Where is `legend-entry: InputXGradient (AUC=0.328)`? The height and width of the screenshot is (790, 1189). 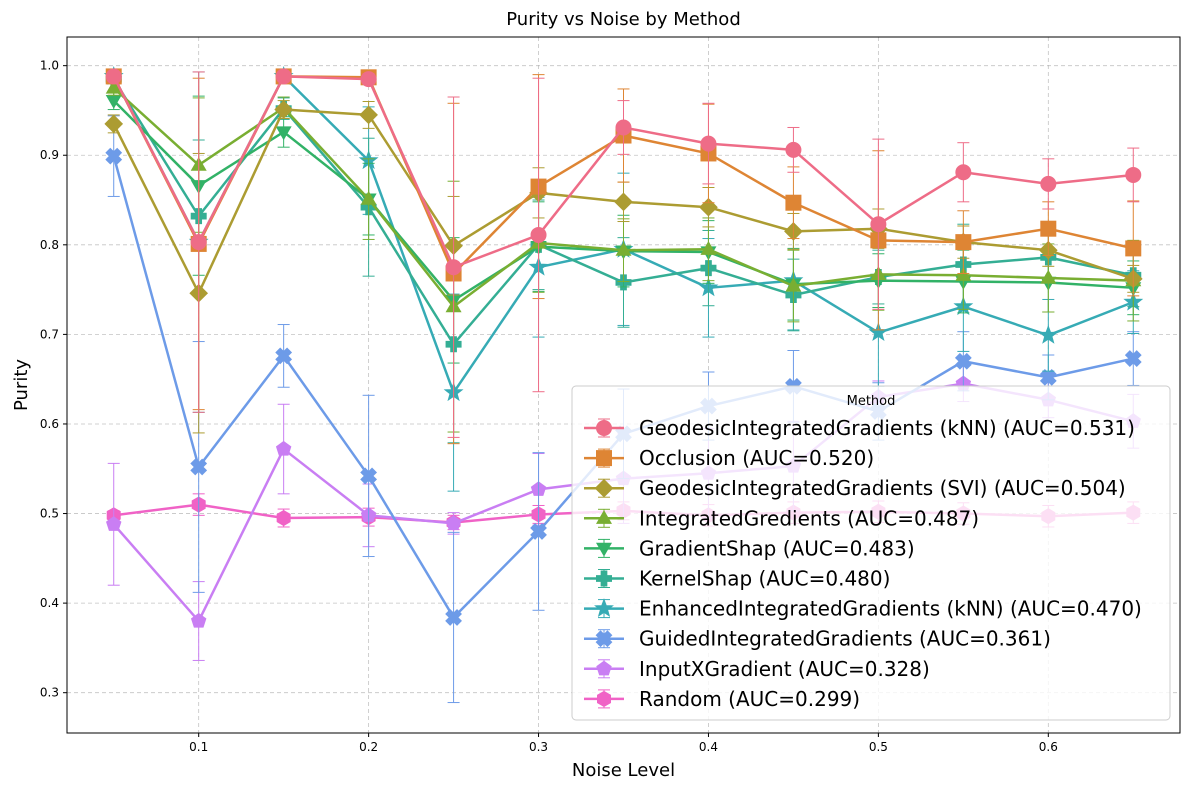
legend-entry: InputXGradient (AUC=0.328) is located at coordinates (757, 669).